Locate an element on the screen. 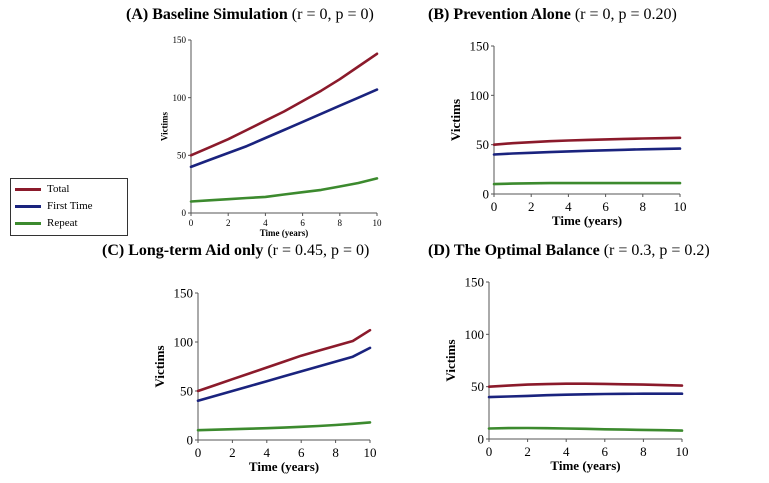 Image resolution: width=769 pixels, height=483 pixels. legend-label-total: Total is located at coordinates (58, 189).